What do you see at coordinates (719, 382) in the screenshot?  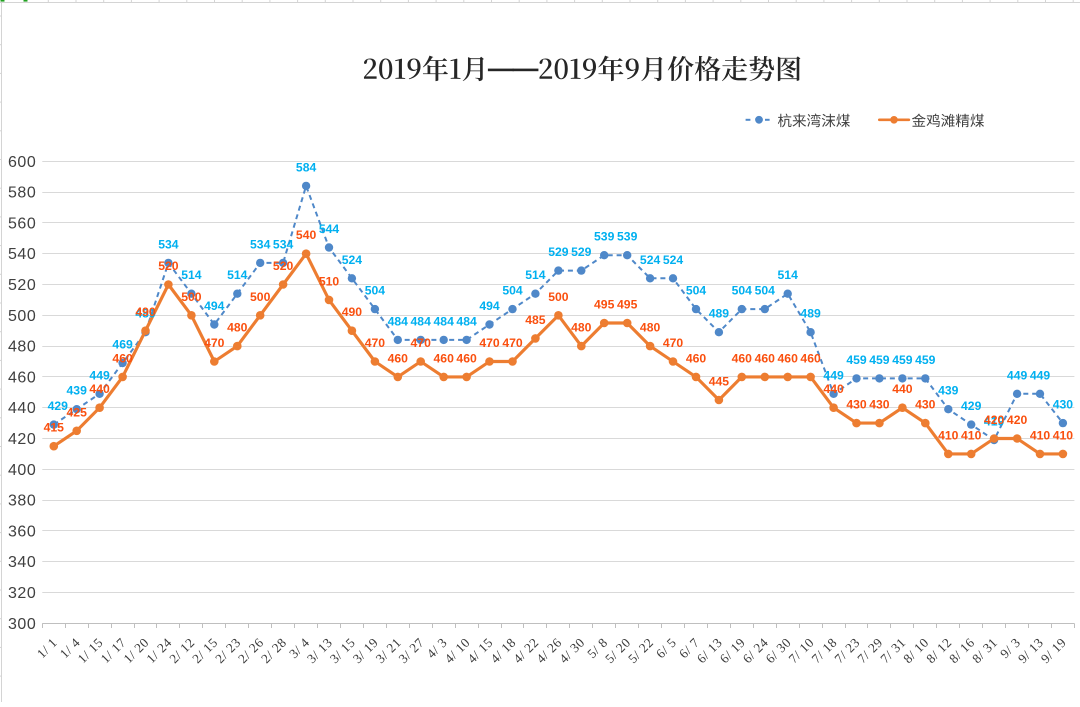 I see `svg-text: 445` at bounding box center [719, 382].